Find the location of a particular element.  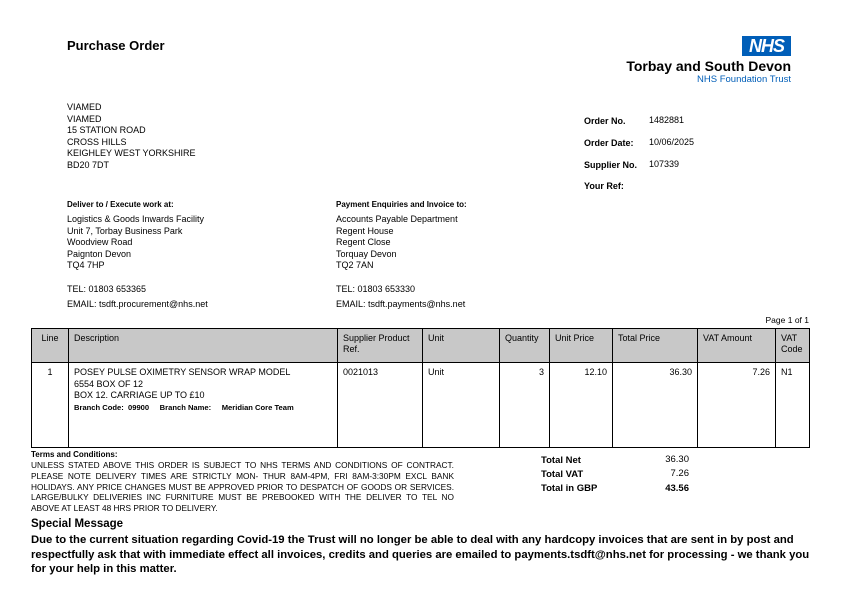

total-gbp-label: Total in GBP is located at coordinates (569, 488).